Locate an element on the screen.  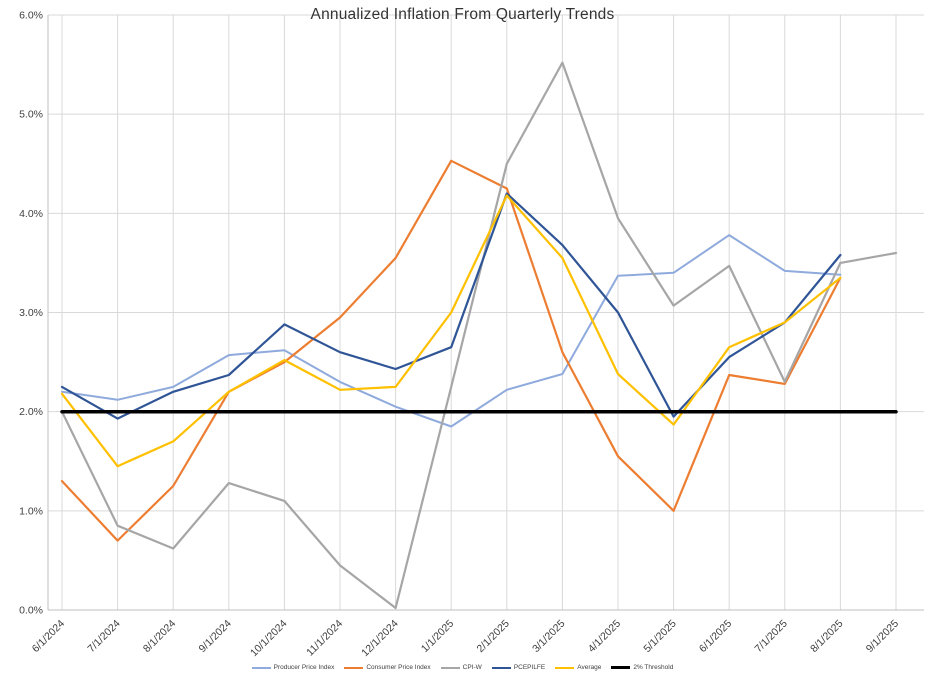
y-axis-tick-label: 3.0% is located at coordinates (31, 313).